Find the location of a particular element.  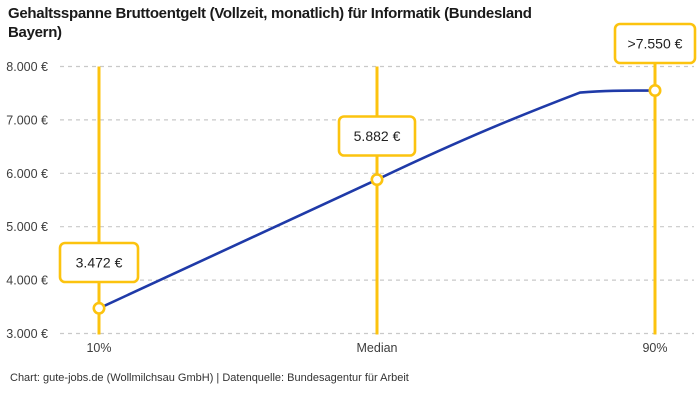

value-label: >7.550 € is located at coordinates (655, 44).